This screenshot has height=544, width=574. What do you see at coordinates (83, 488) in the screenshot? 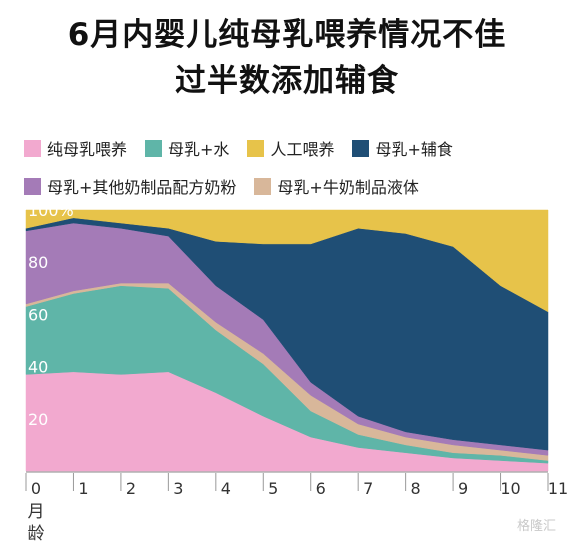
I see `x-tick-label: 1` at bounding box center [83, 488].